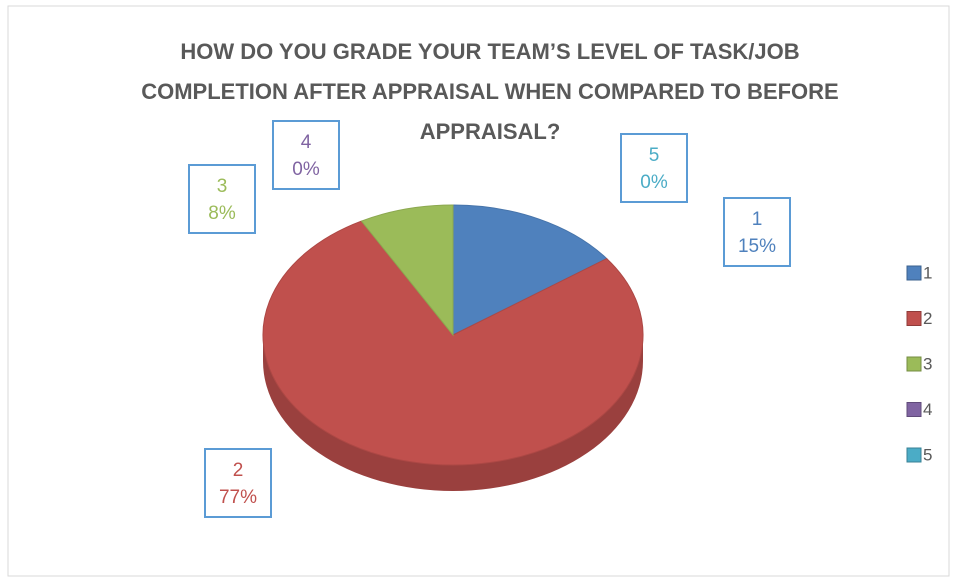 This screenshot has width=957, height=577. I want to click on data-label: 115%, so click(757, 232).